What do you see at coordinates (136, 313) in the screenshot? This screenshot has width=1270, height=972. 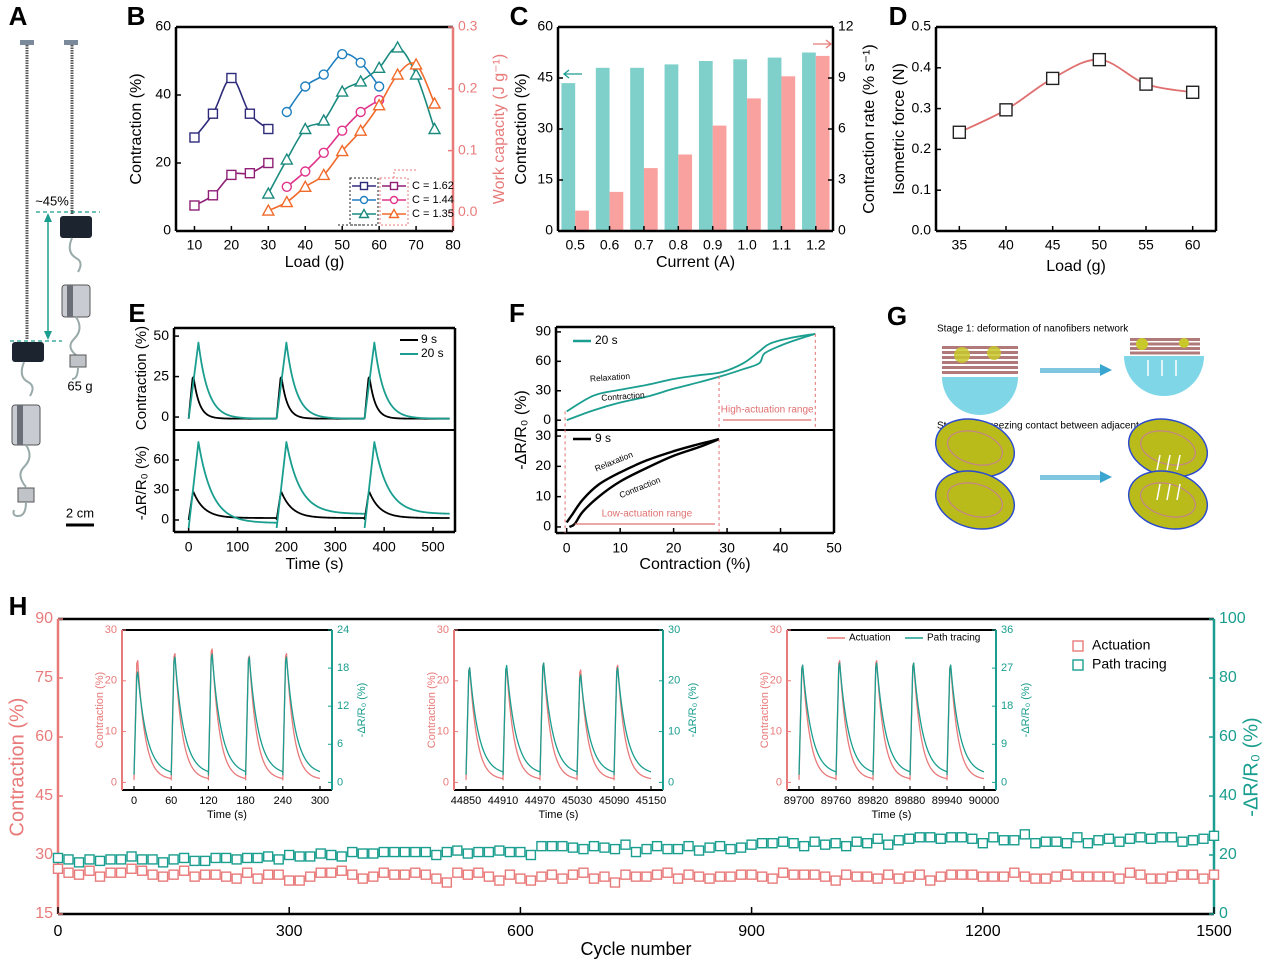 I see `panel-letter-e: E` at bounding box center [136, 313].